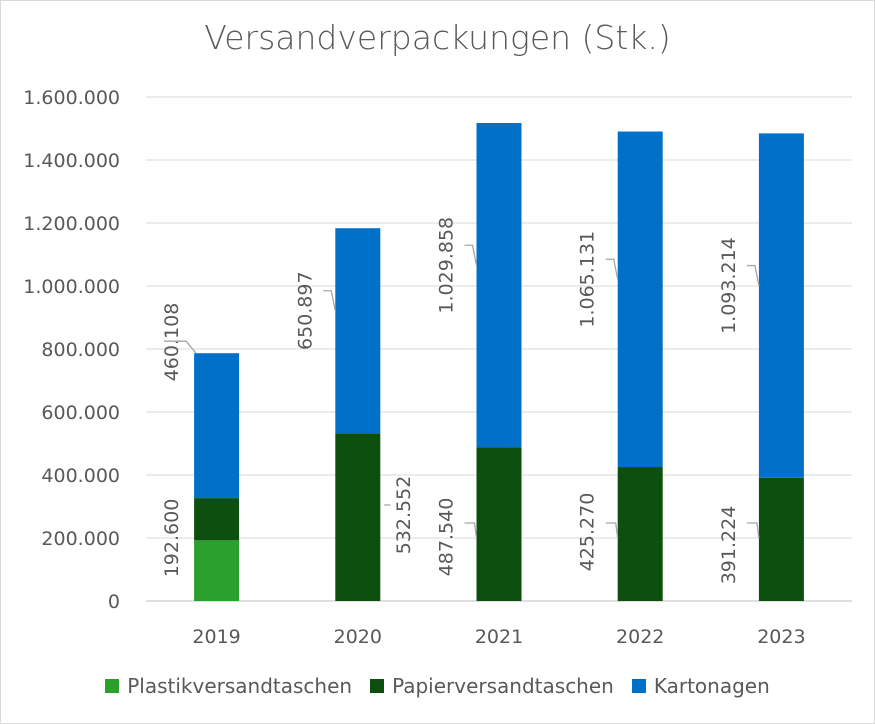  I want to click on data-label: 460.108, so click(172, 342).